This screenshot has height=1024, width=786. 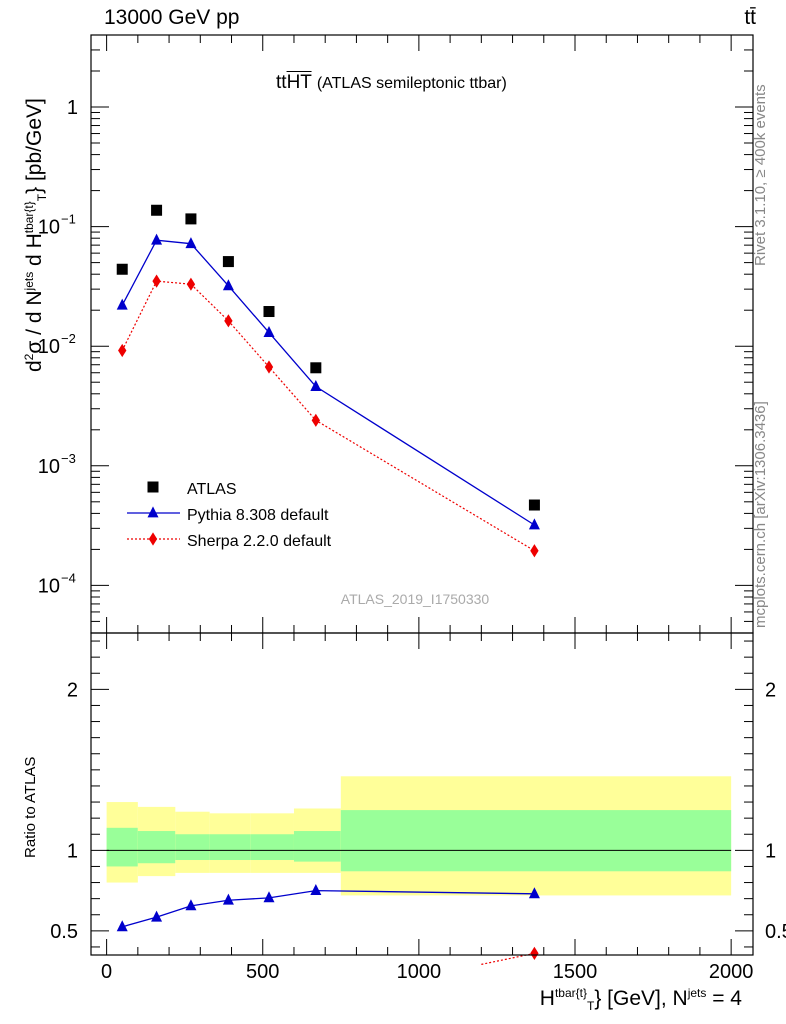 What do you see at coordinates (770, 851) in the screenshot?
I see `ratio-y-tick-label-right: 1` at bounding box center [770, 851].